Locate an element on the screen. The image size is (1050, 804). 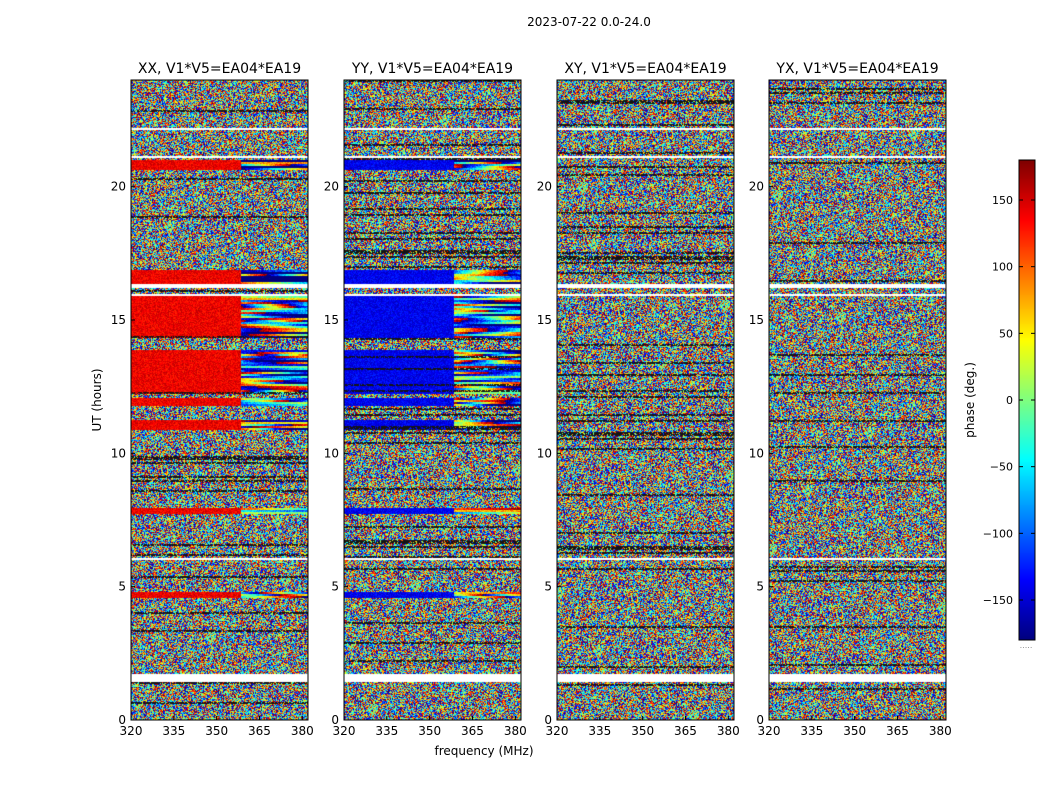
colorbar-tick-label: 100 is located at coordinates (1002, 267).